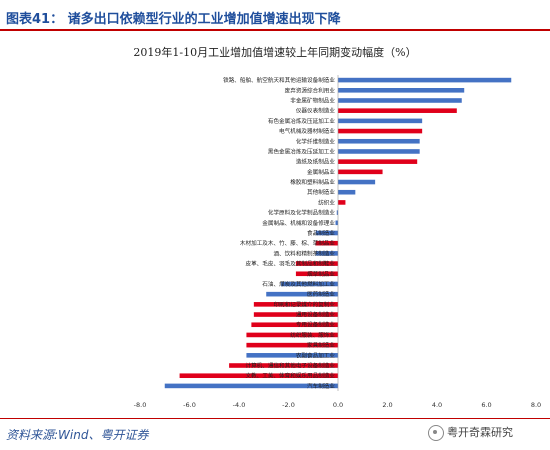 The width and height of the screenshot is (550, 450). Describe the element at coordinates (312, 335) in the screenshot. I see `category-label: 纺织服装、服饰业` at that location.